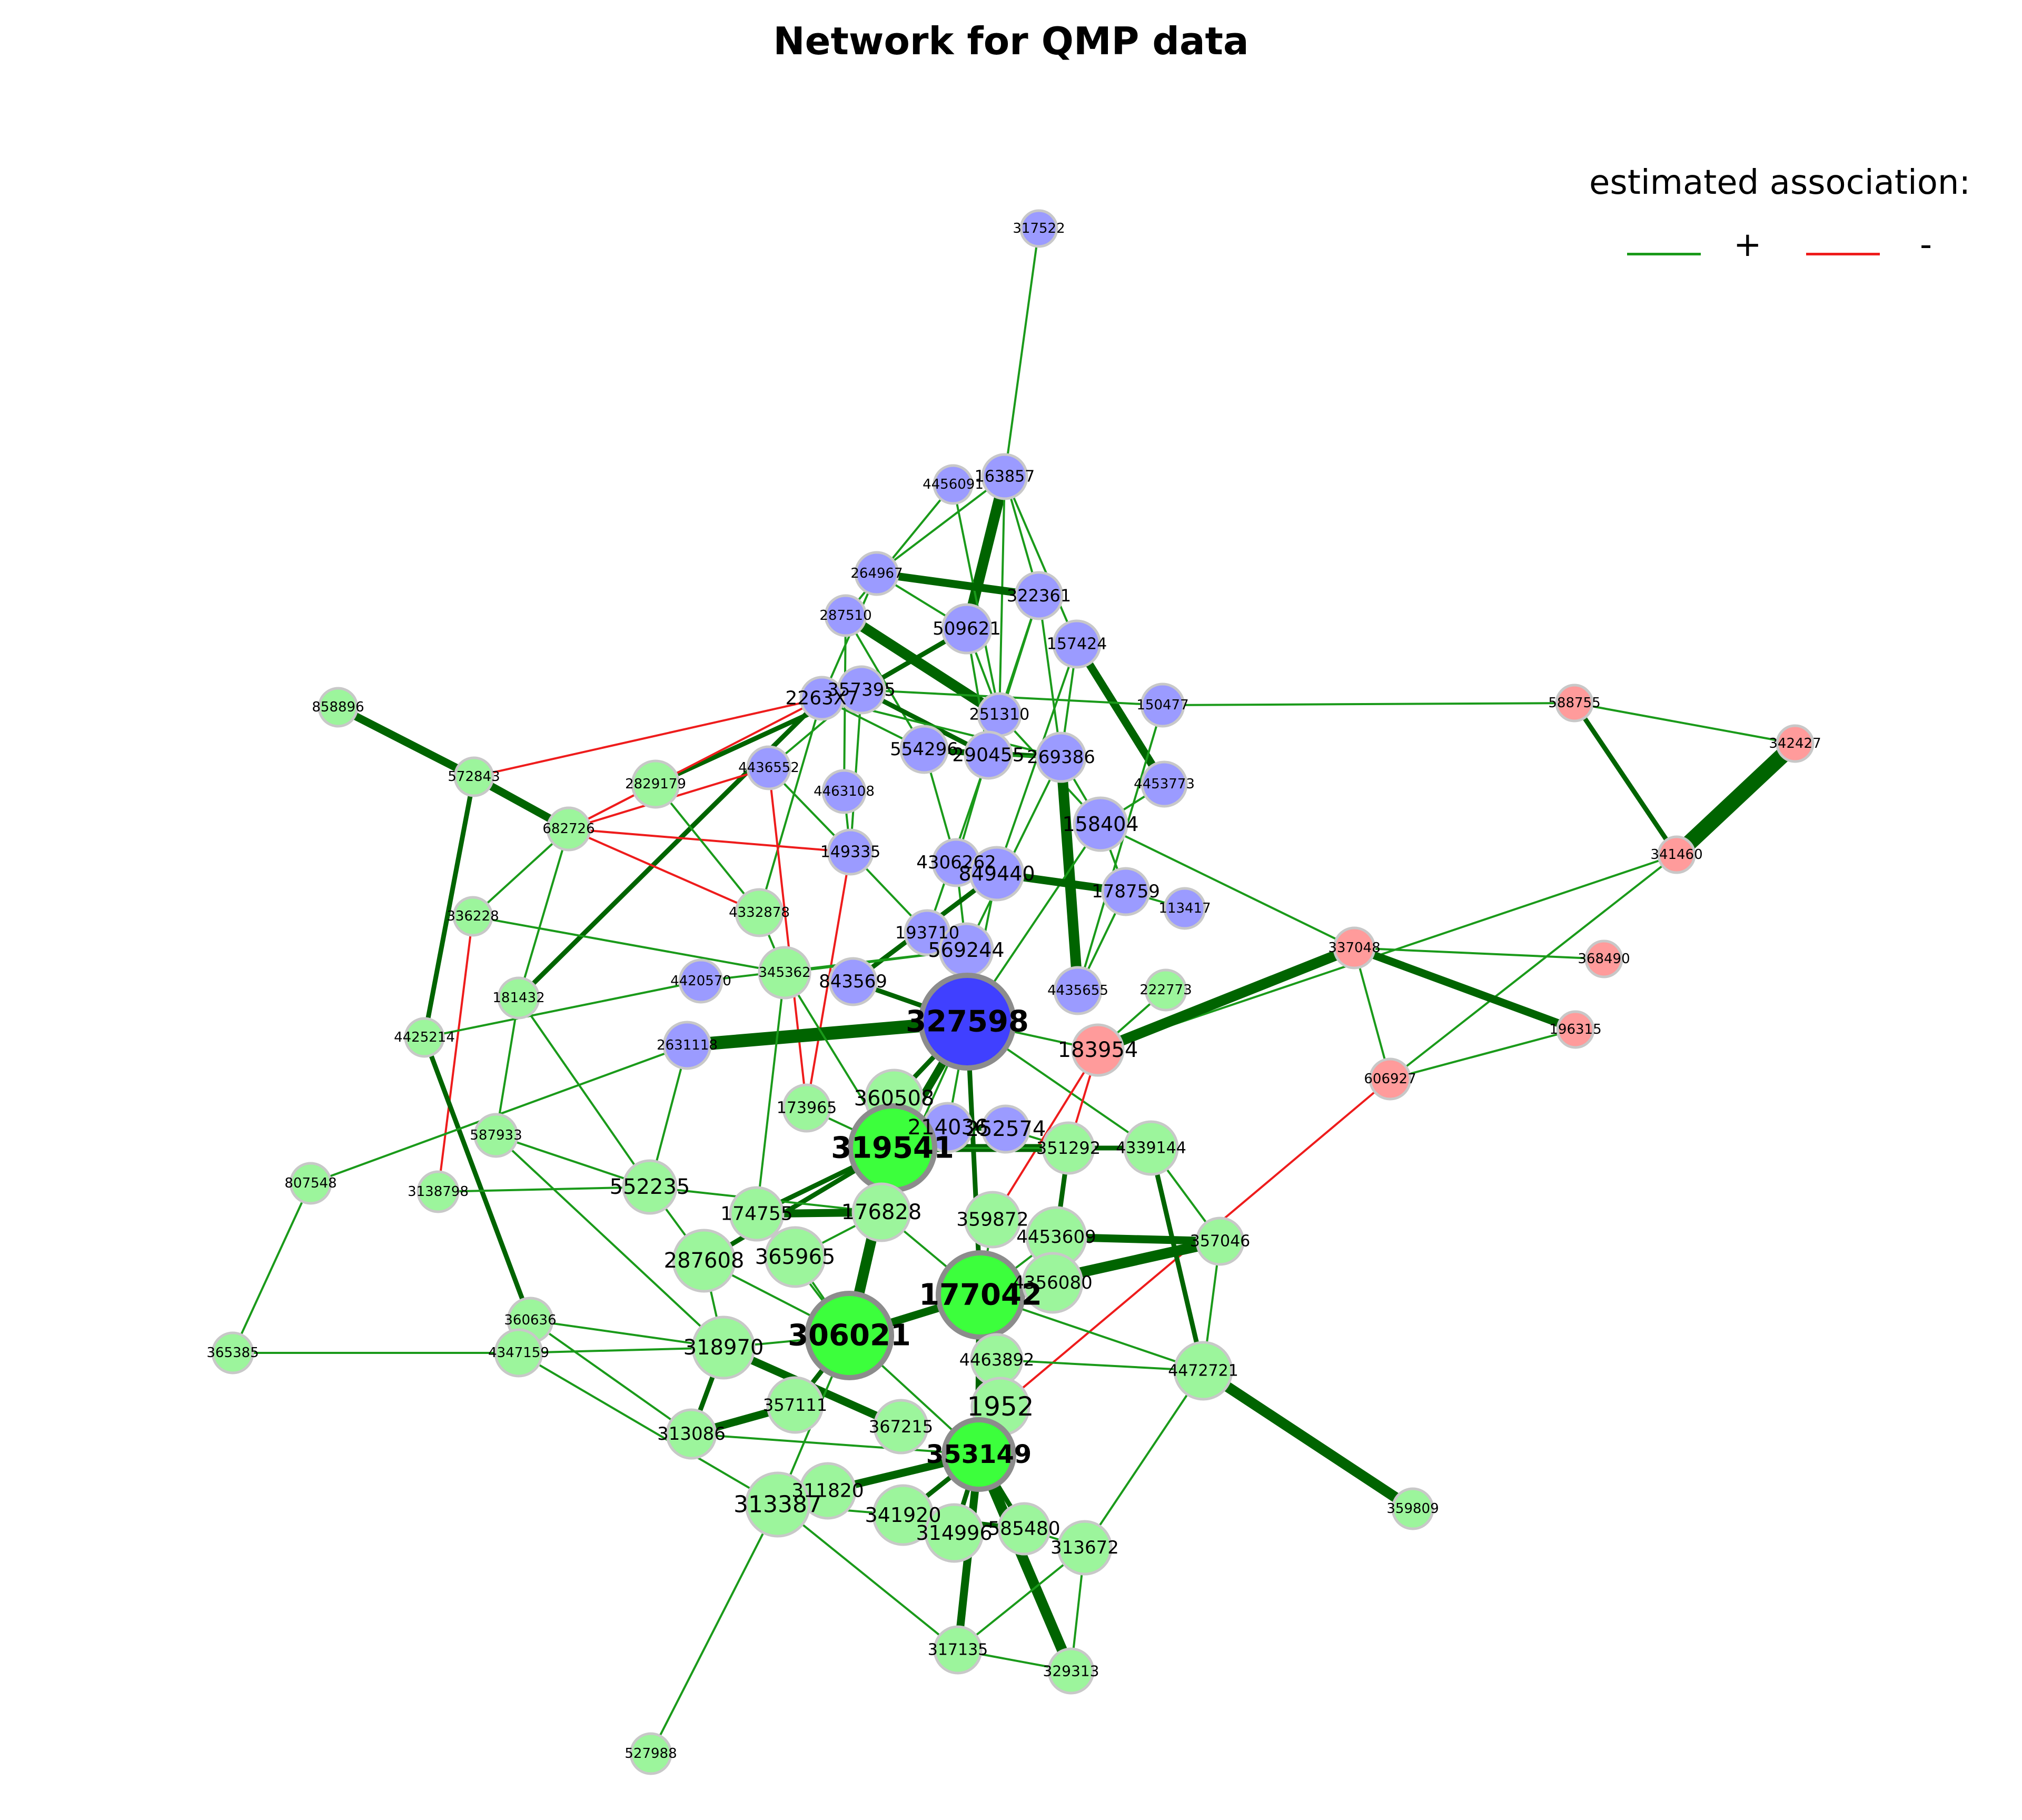  I want to click on node-label-317522: 317522, so click(1039, 228).